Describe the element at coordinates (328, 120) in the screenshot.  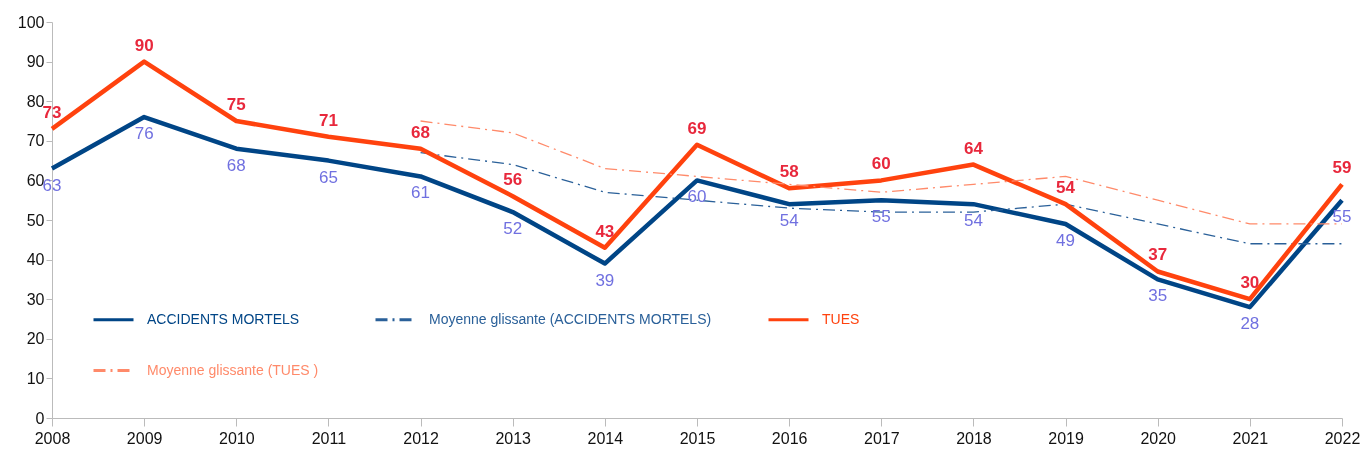
I see `data-label: 71` at that location.